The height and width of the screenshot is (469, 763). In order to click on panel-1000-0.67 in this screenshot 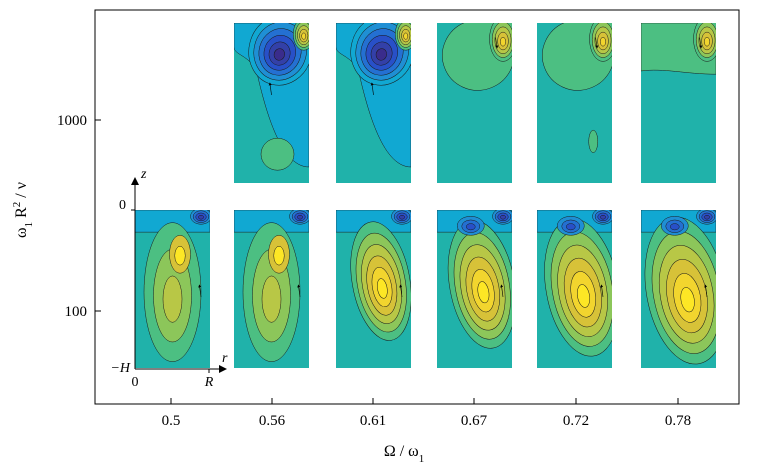, I will do `click(474, 103)`.